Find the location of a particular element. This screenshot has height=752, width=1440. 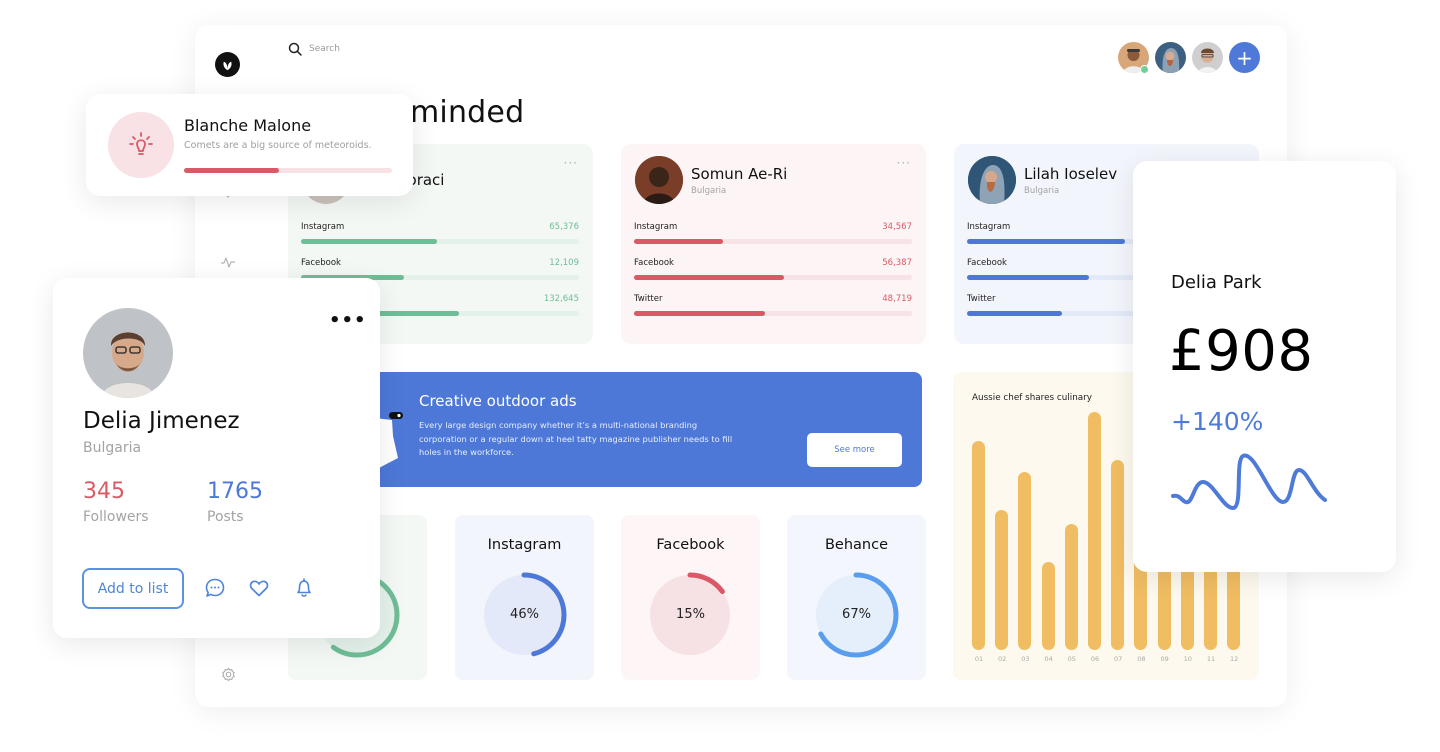

chart-x-label: 05 is located at coordinates (1071, 659).